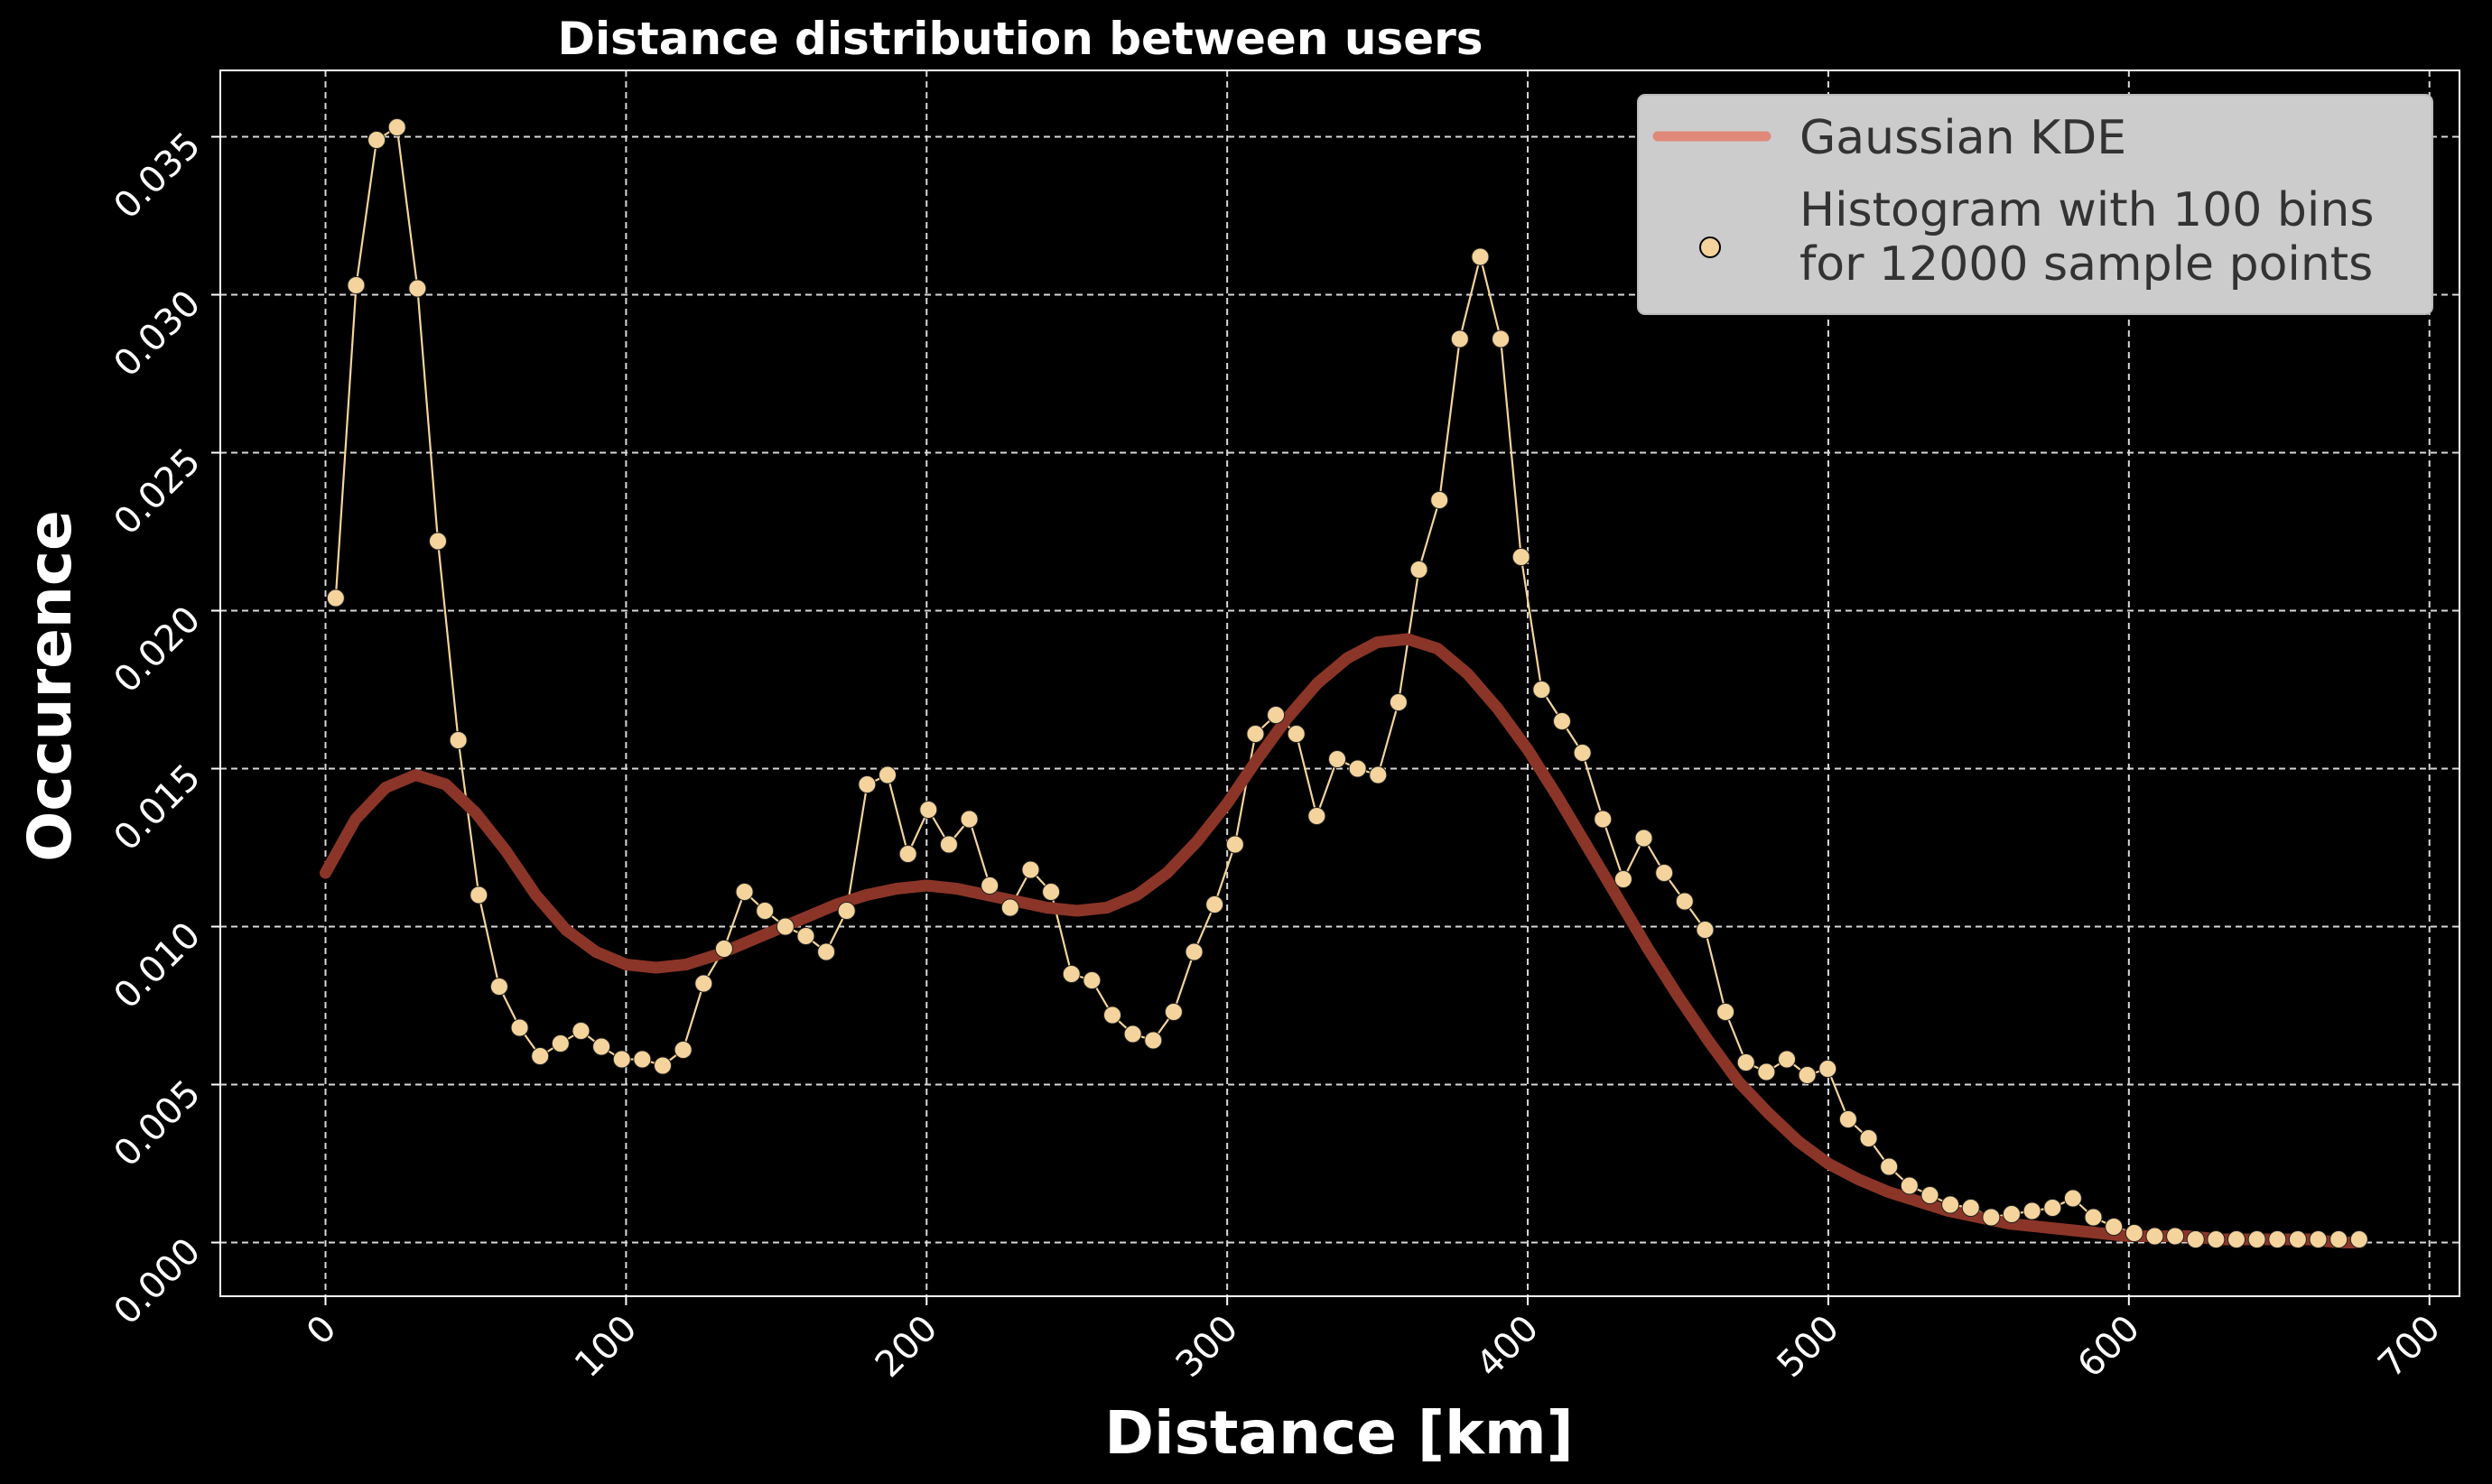 This screenshot has height=1484, width=2492. Describe the element at coordinates (1020, 39) in the screenshot. I see `chart-title: Distance distribution between users` at that location.